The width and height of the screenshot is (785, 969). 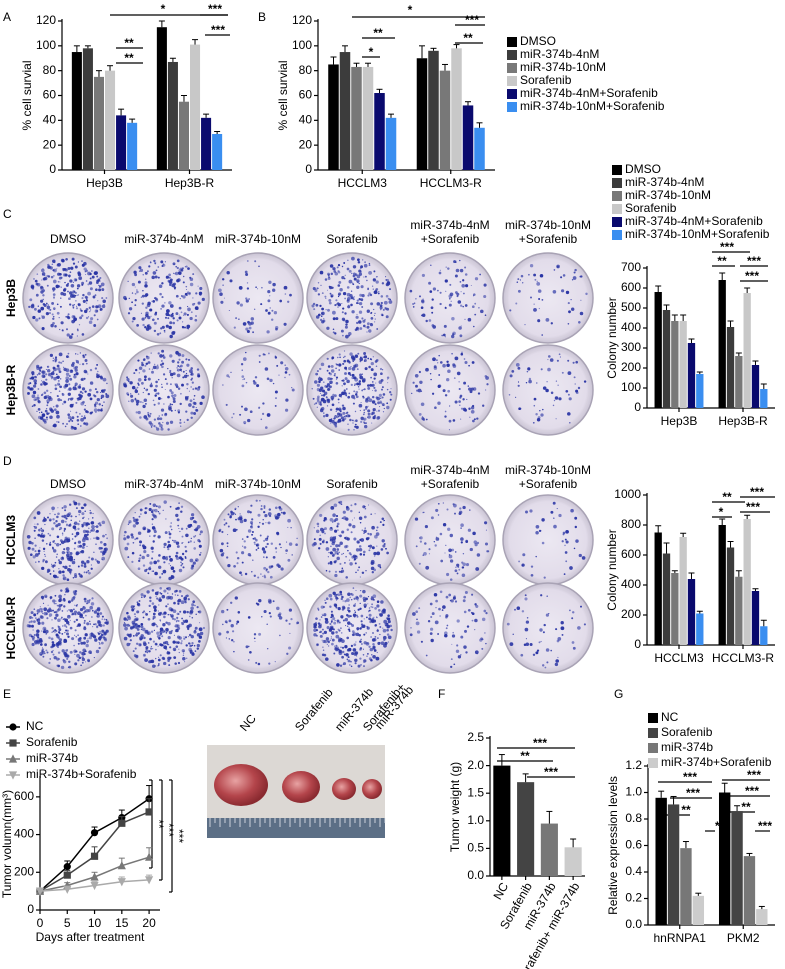 What do you see at coordinates (352, 390) in the screenshot?
I see `culture-plate` at bounding box center [352, 390].